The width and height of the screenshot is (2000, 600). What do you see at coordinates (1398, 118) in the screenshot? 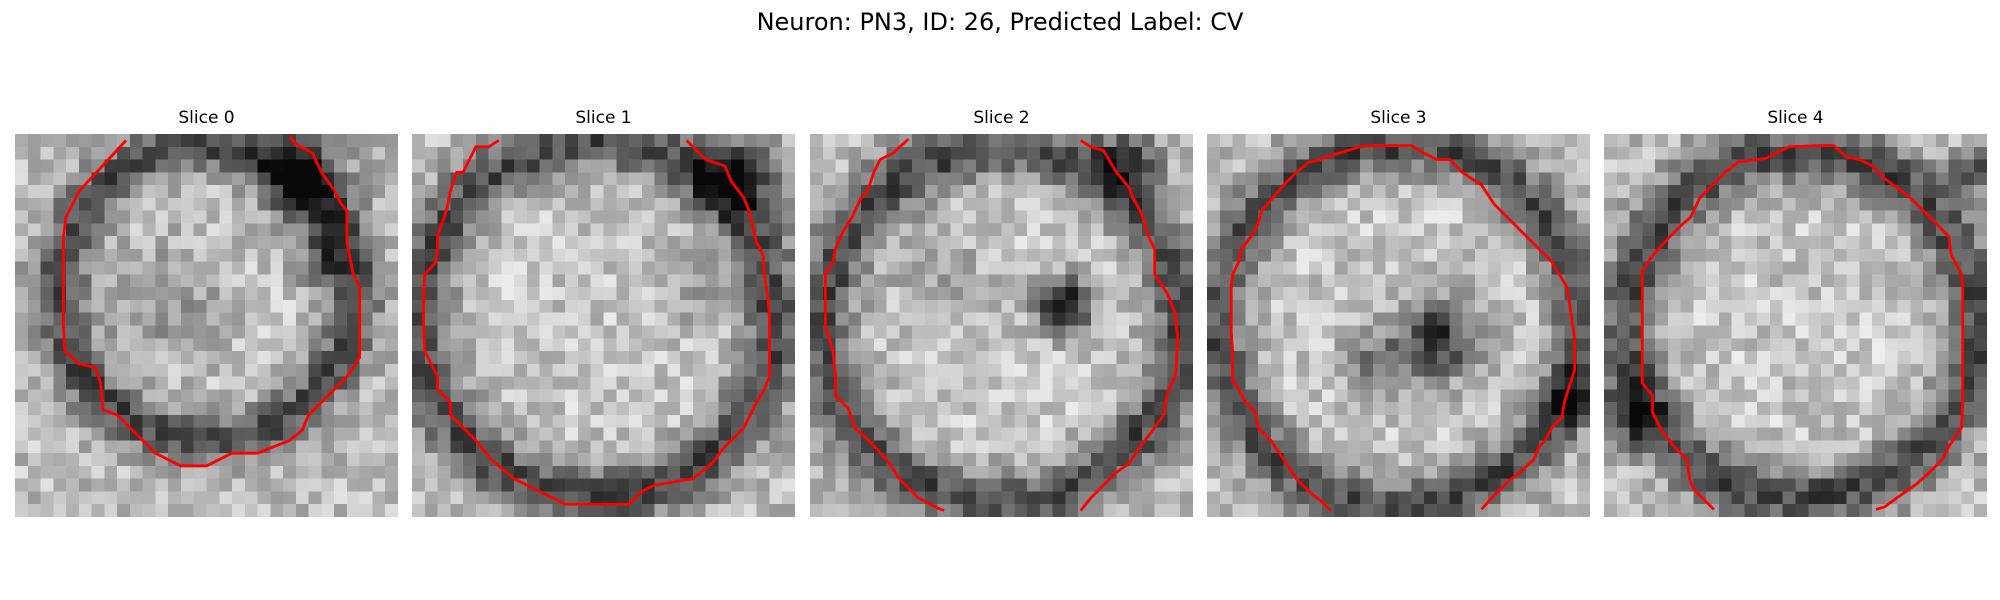
I see `slice-title: Slice 3` at bounding box center [1398, 118].